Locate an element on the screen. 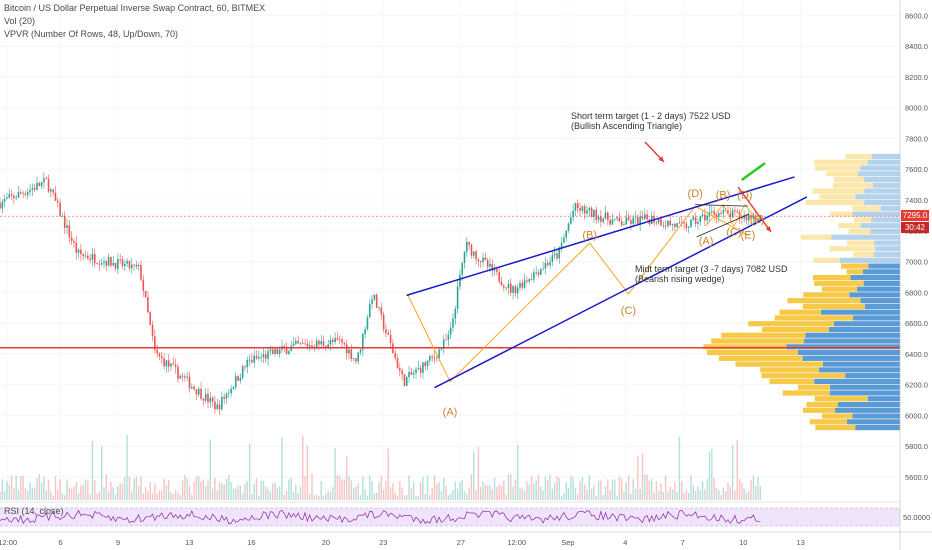 This screenshot has width=932, height=550. short-term-pattern-text: (Bullish Ascending Triangle) is located at coordinates (627, 126).